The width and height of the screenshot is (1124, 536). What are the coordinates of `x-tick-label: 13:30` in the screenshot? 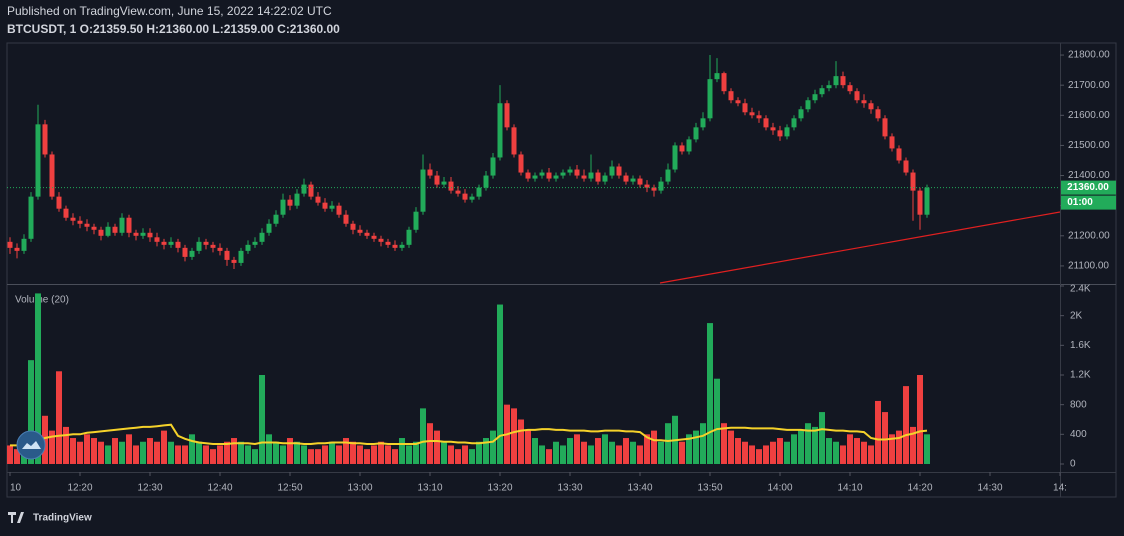 It's located at (569, 488).